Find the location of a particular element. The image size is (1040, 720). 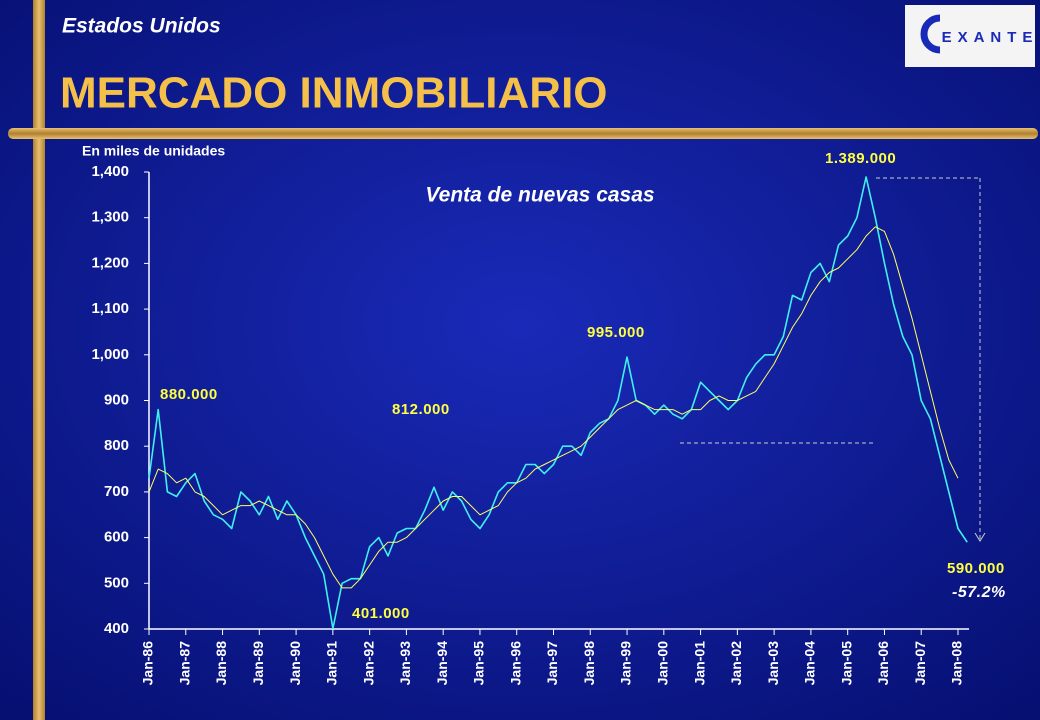

logo-mark is located at coordinates (930, 34).